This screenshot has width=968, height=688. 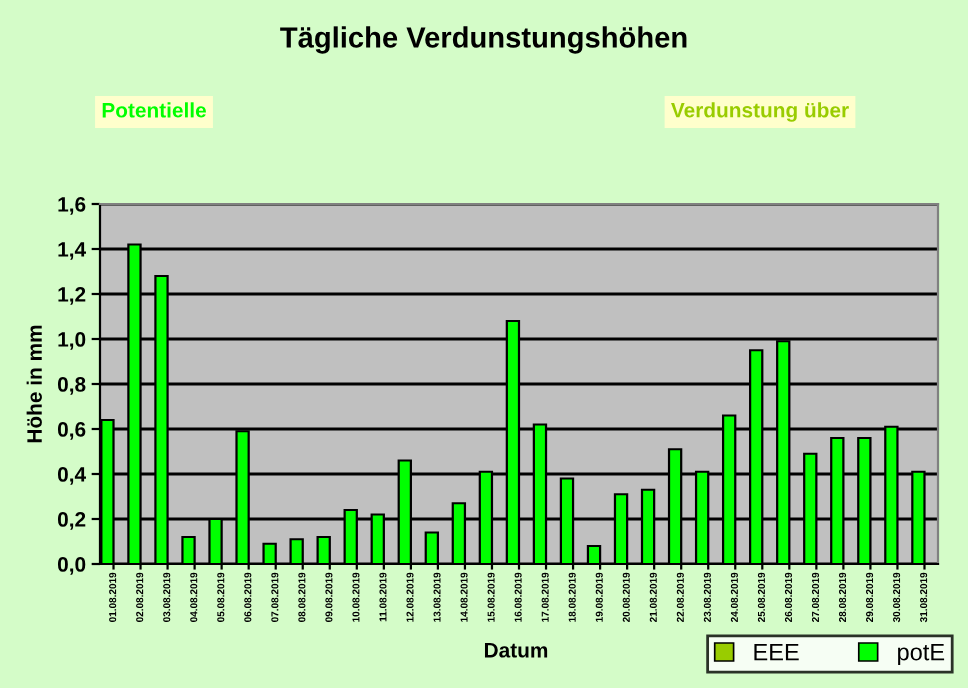 I want to click on chart-title: Tägliche Verdunstungshöhen, so click(x=483, y=40).